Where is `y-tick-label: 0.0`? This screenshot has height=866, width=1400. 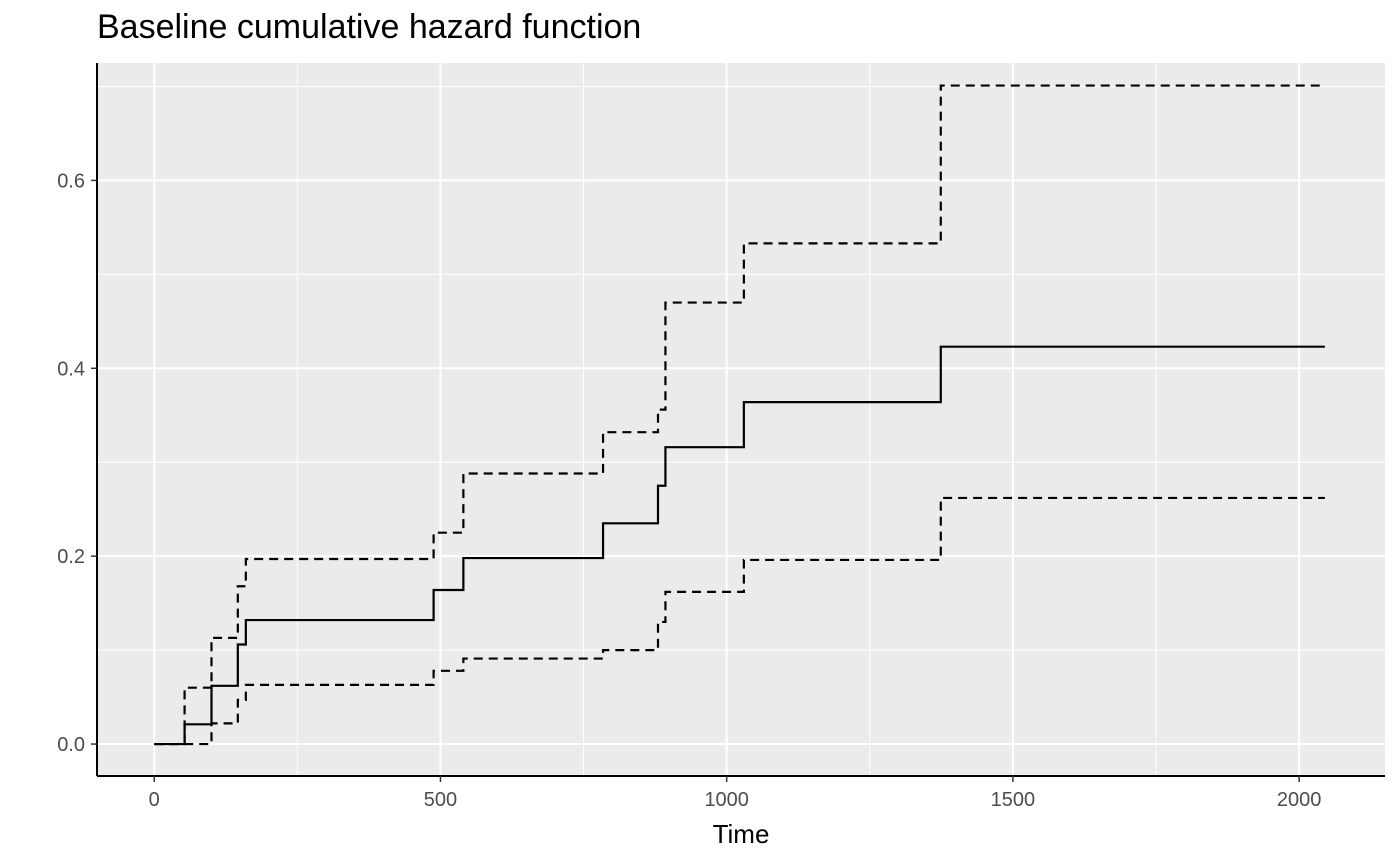 y-tick-label: 0.0 is located at coordinates (71, 745).